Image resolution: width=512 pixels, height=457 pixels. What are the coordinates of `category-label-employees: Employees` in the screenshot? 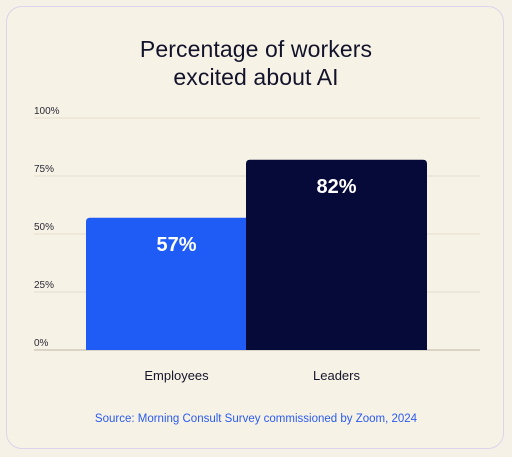 It's located at (176, 375).